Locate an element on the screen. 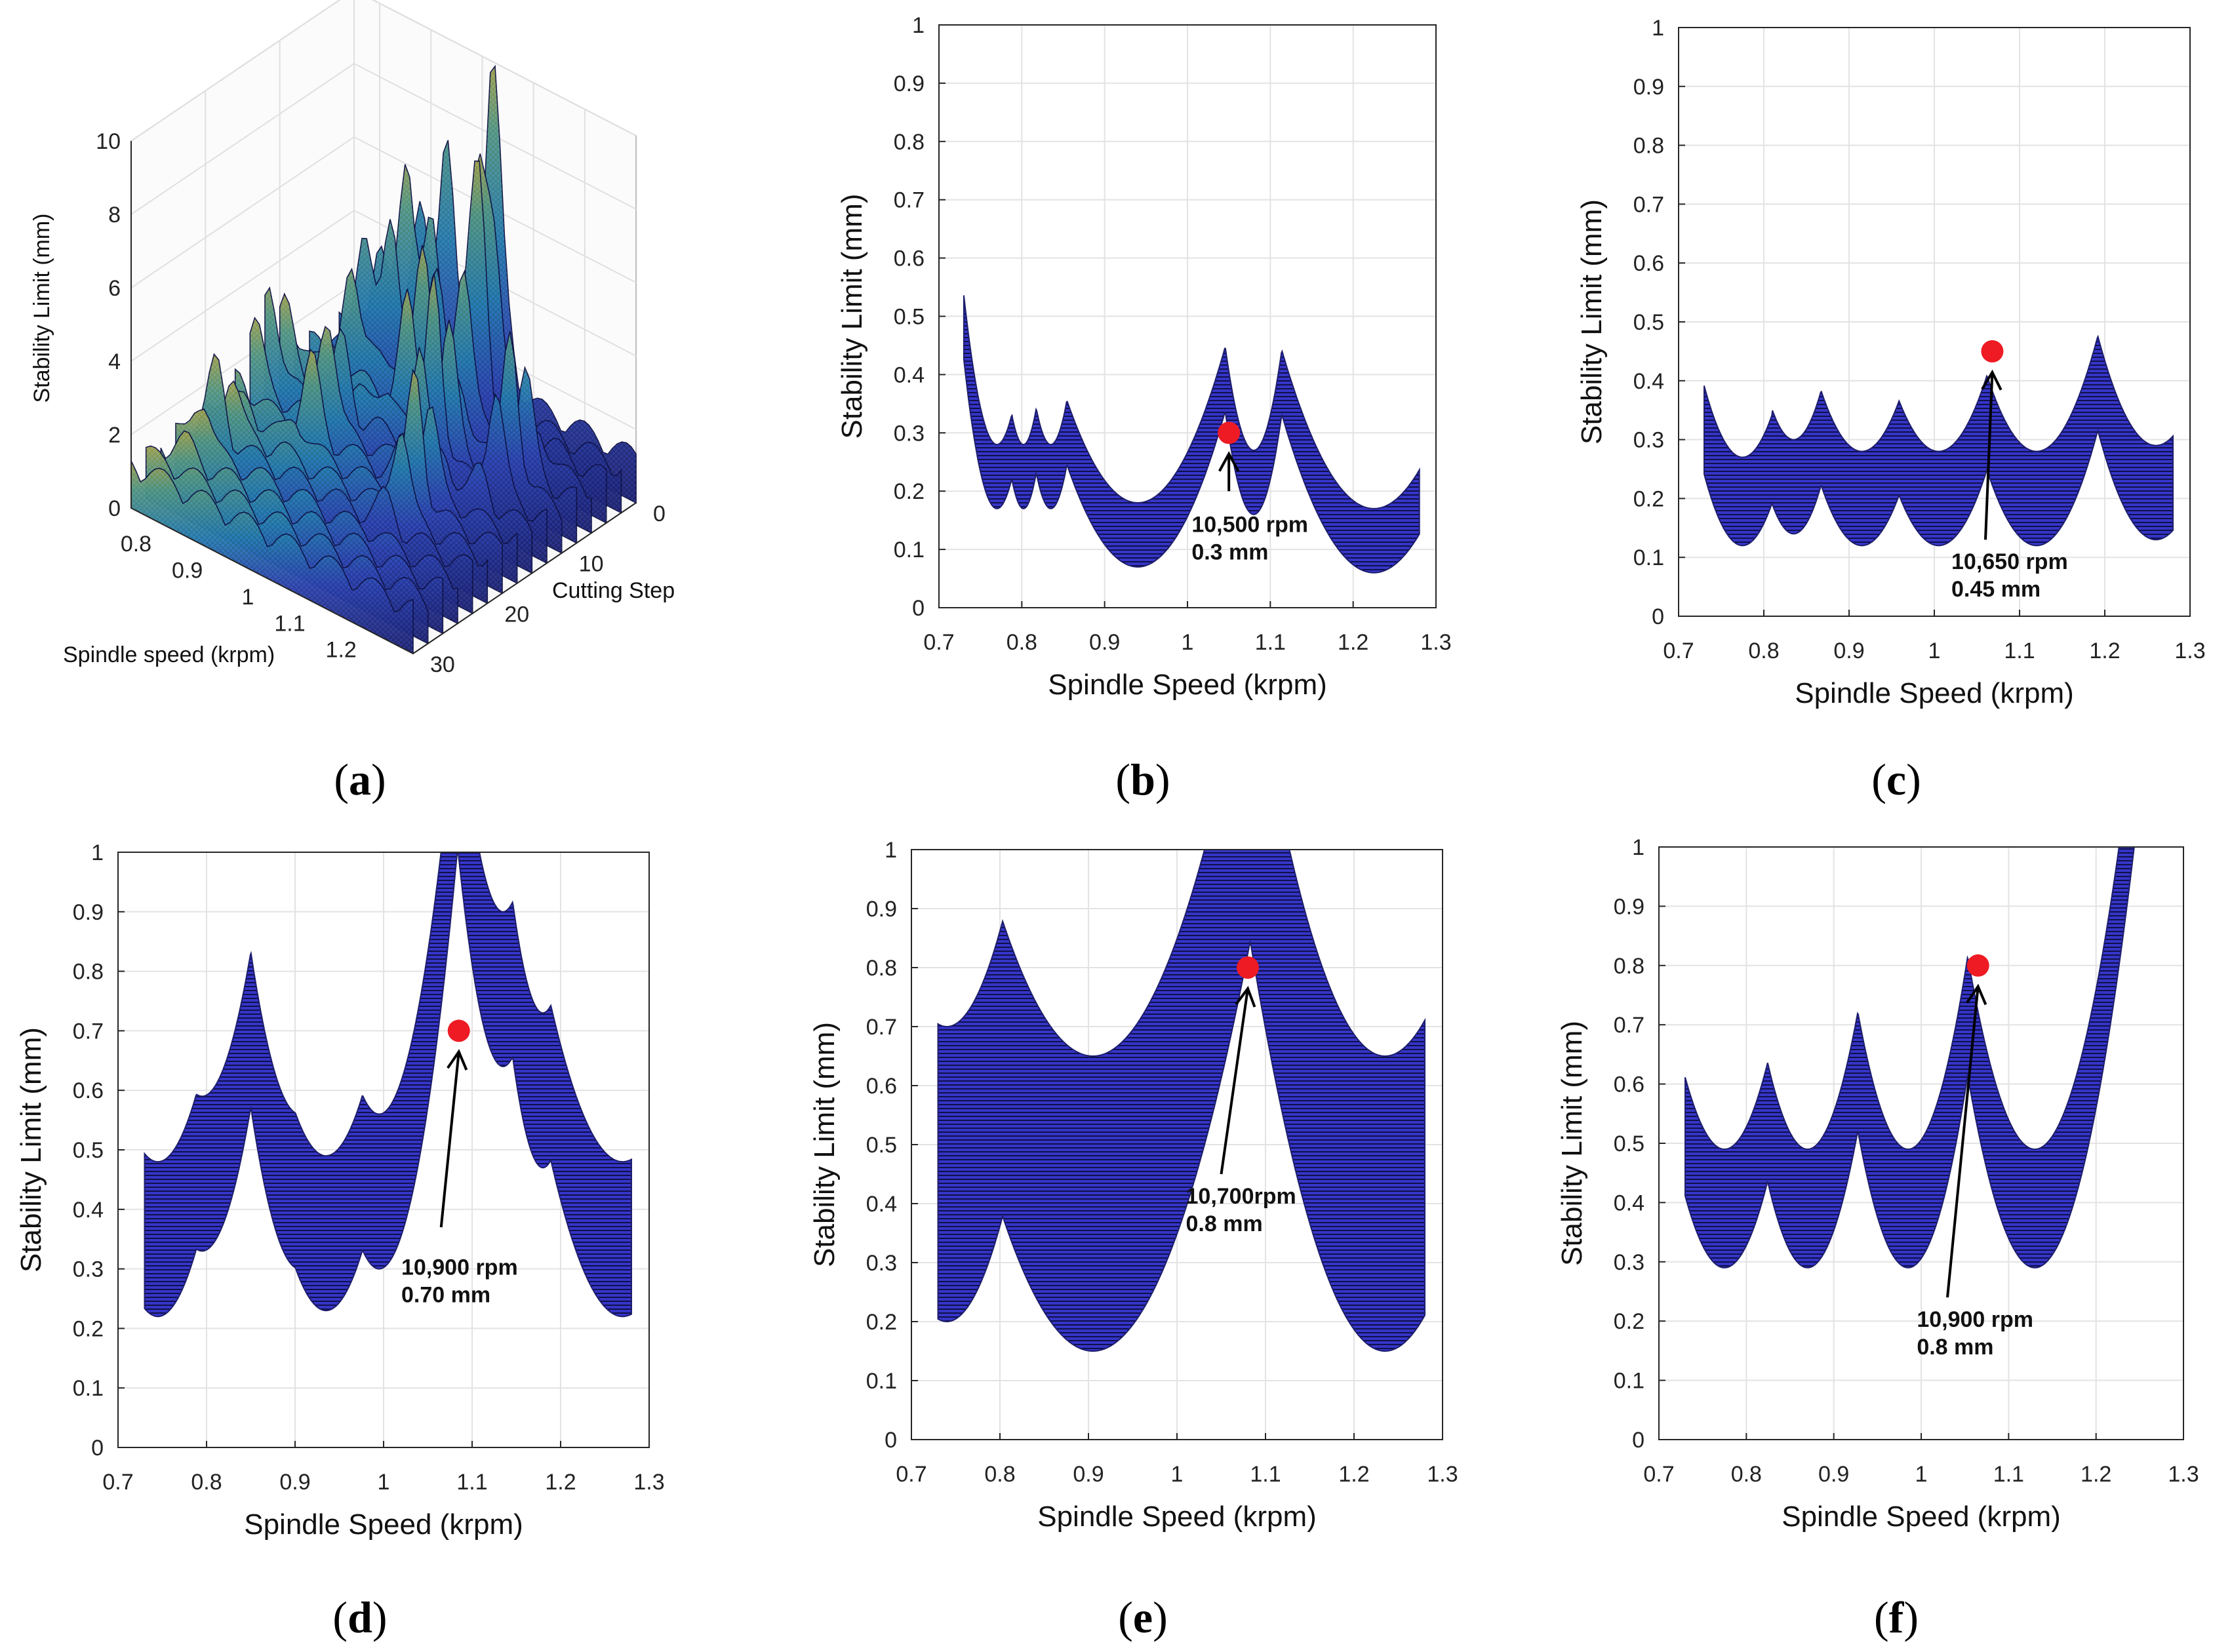 The width and height of the screenshot is (2232, 1652). caption-a: (a) is located at coordinates (360, 779).